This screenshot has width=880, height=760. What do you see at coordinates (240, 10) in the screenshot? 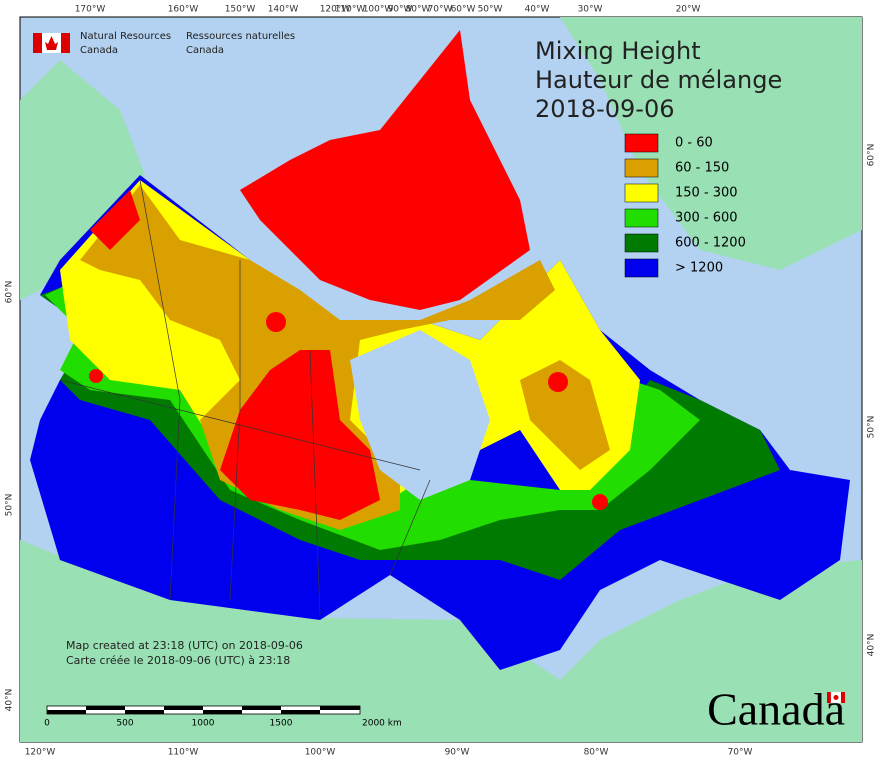
I see `longitude-label: 150°W` at bounding box center [240, 10].